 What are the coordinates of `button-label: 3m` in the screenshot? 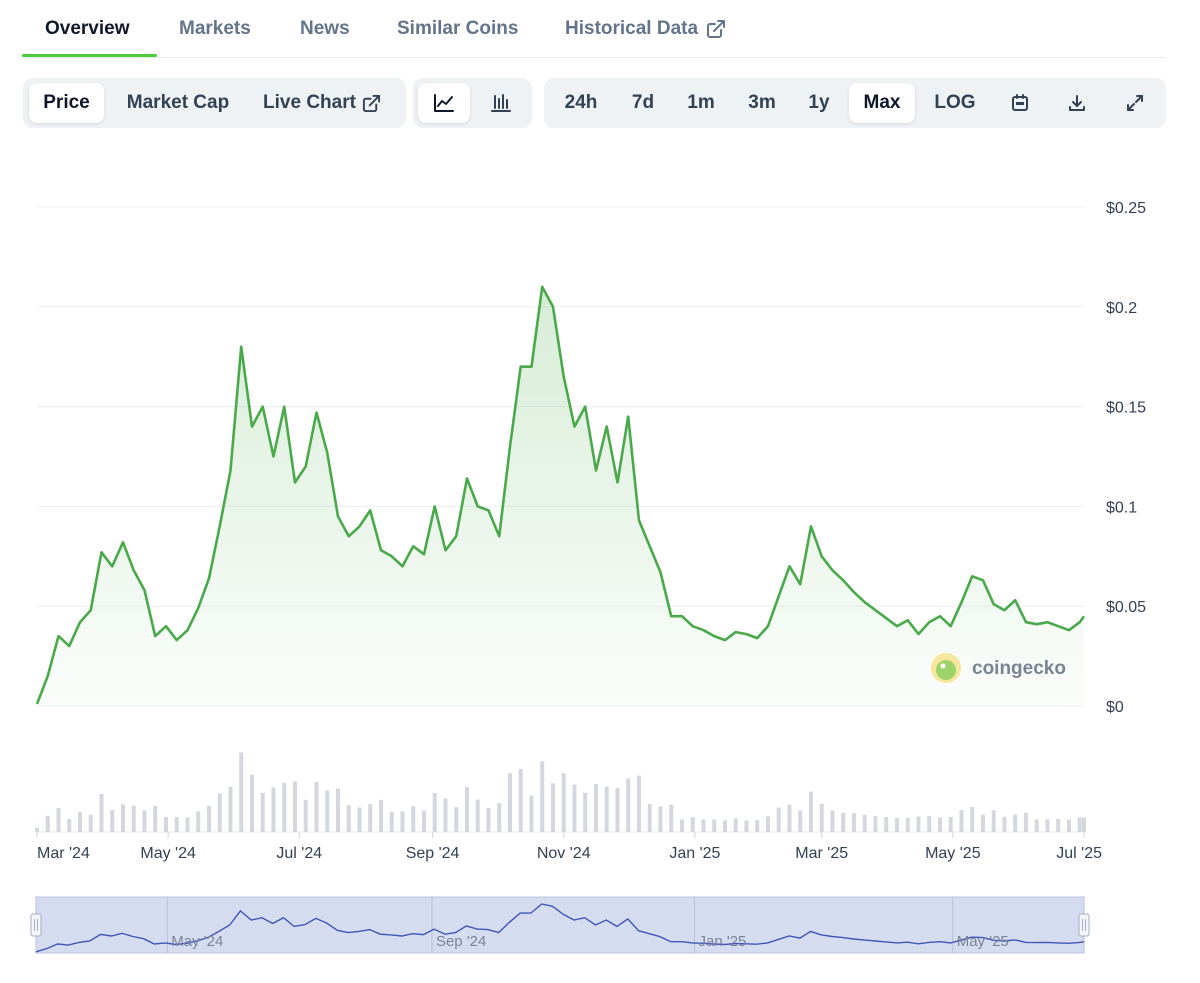 It's located at (762, 102).